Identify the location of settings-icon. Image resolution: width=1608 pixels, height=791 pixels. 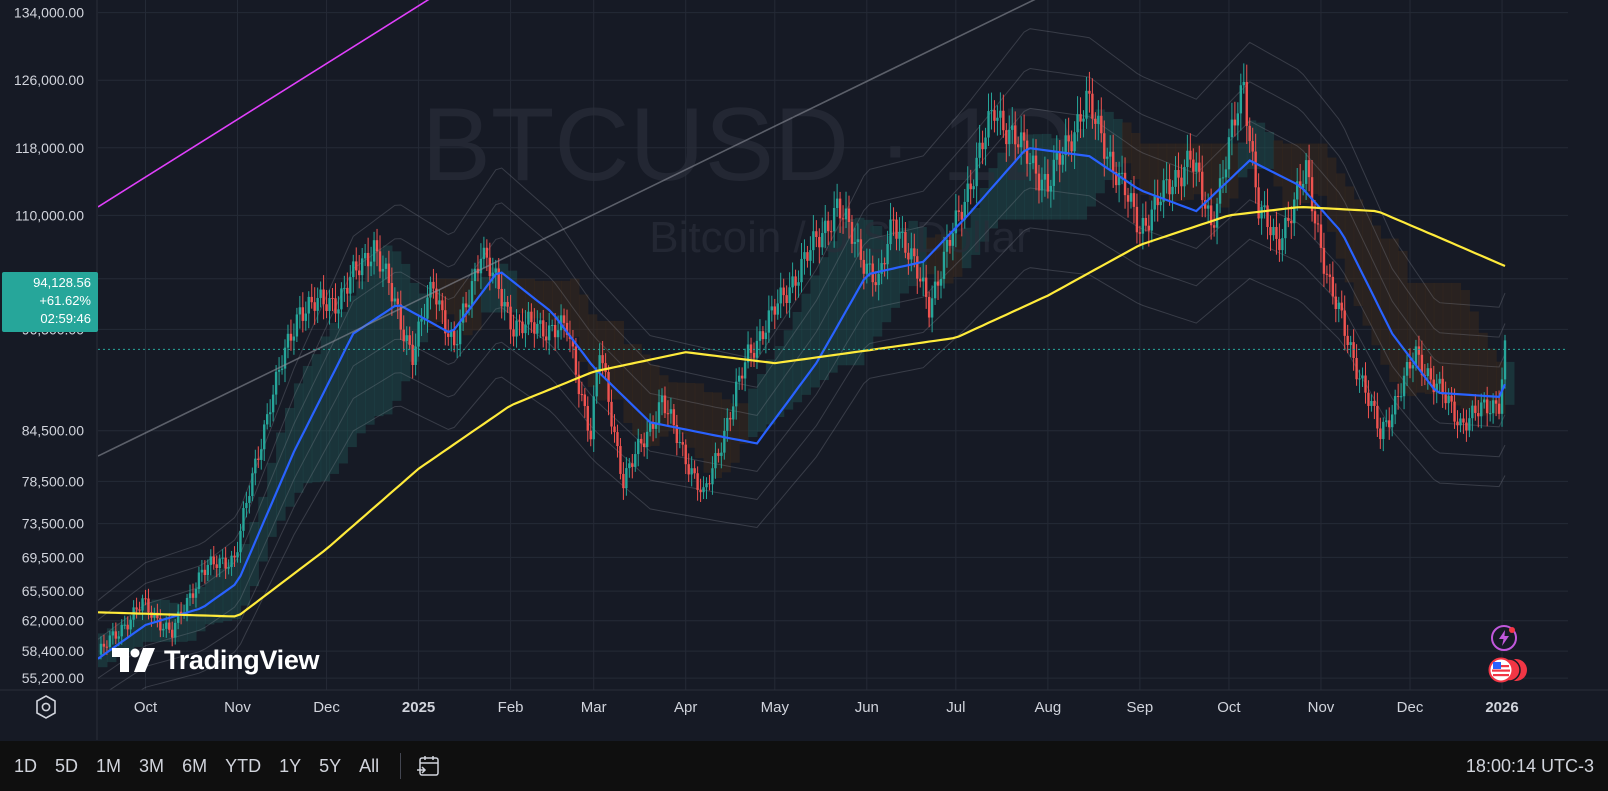
(46, 707).